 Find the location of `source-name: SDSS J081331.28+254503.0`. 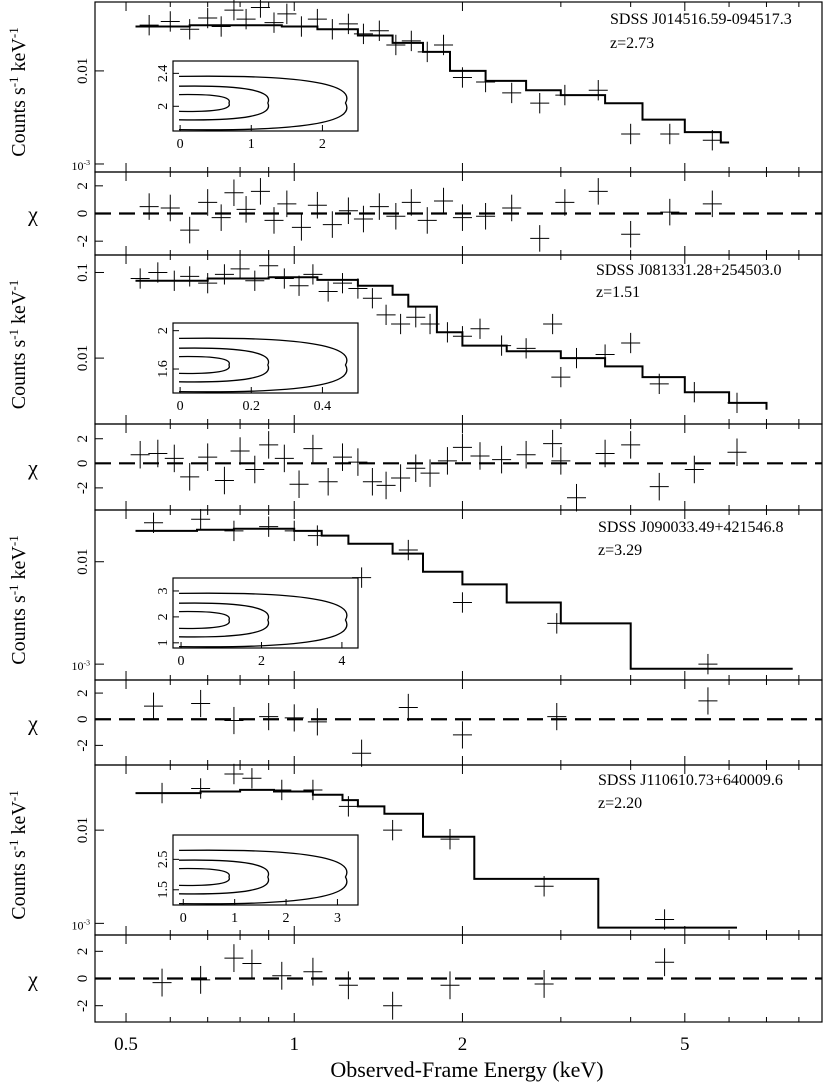

source-name: SDSS J081331.28+254503.0 is located at coordinates (689, 270).